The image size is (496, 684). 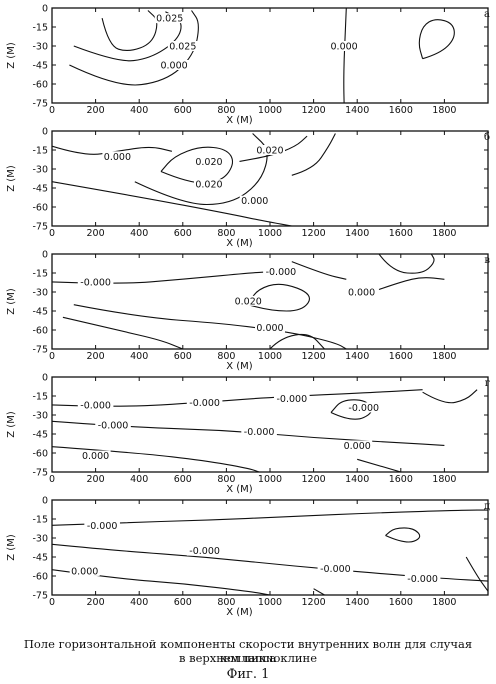 I want to click on panel-label: г, so click(x=487, y=383).